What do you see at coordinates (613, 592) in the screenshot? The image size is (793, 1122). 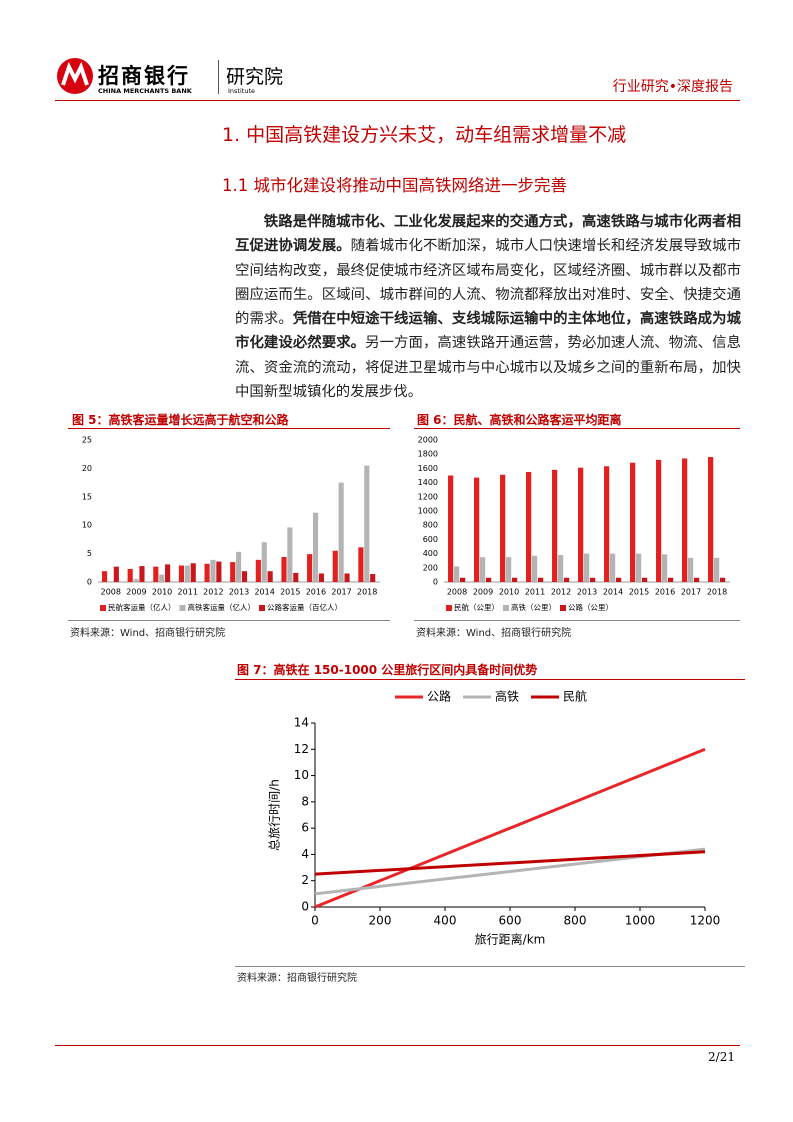 I see `x-tick-label: 2014` at bounding box center [613, 592].